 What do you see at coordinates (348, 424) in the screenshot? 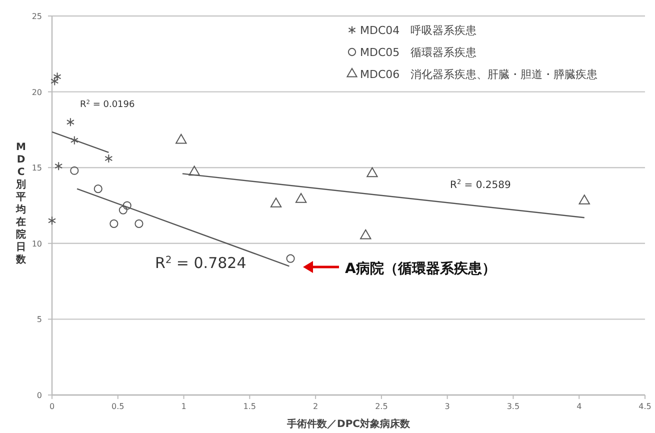
I see `x-axis-title: 手術件数／DPC対象病床数` at bounding box center [348, 424].